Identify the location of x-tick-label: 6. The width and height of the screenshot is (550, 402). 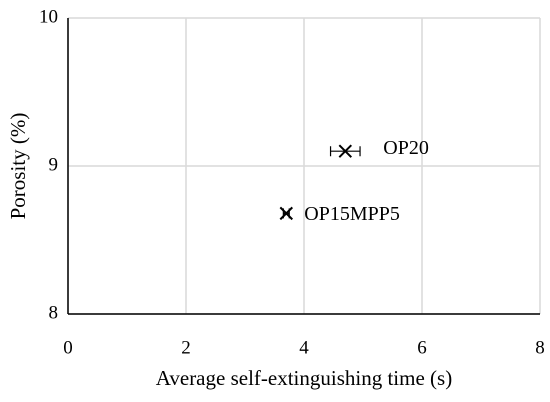
(422, 347).